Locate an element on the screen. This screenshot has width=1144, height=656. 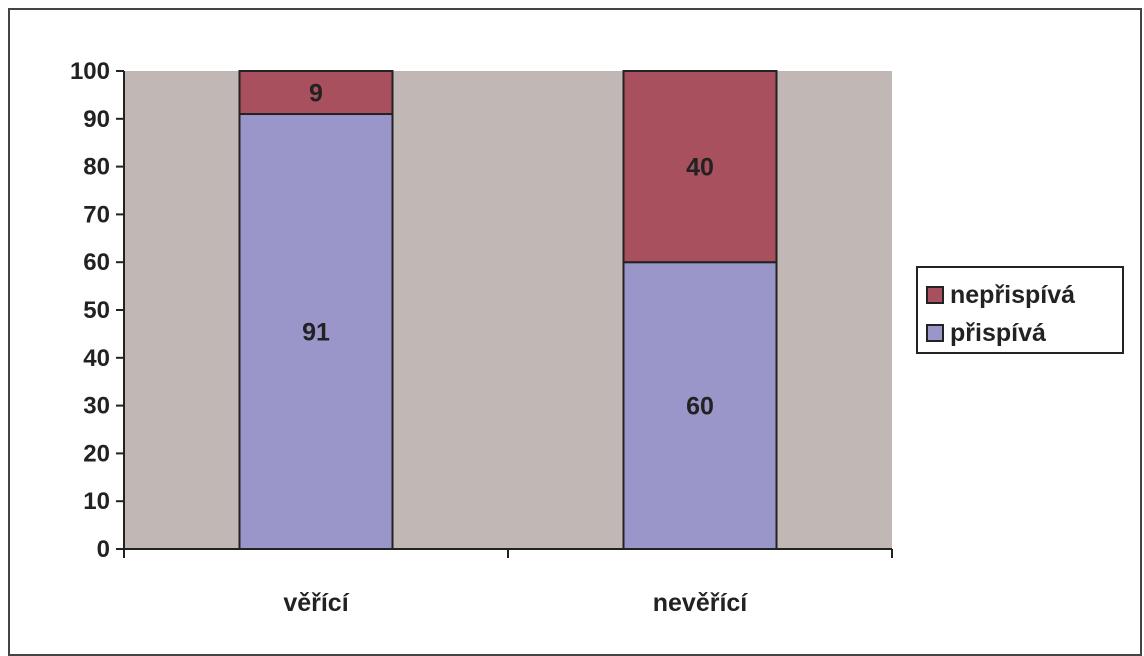
y-tick-label: 60 is located at coordinates (96, 262).